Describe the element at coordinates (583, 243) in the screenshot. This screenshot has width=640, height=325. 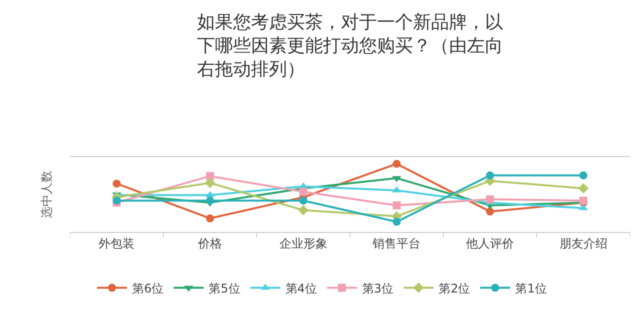
I see `x-tick-label: 朋友介绍` at that location.